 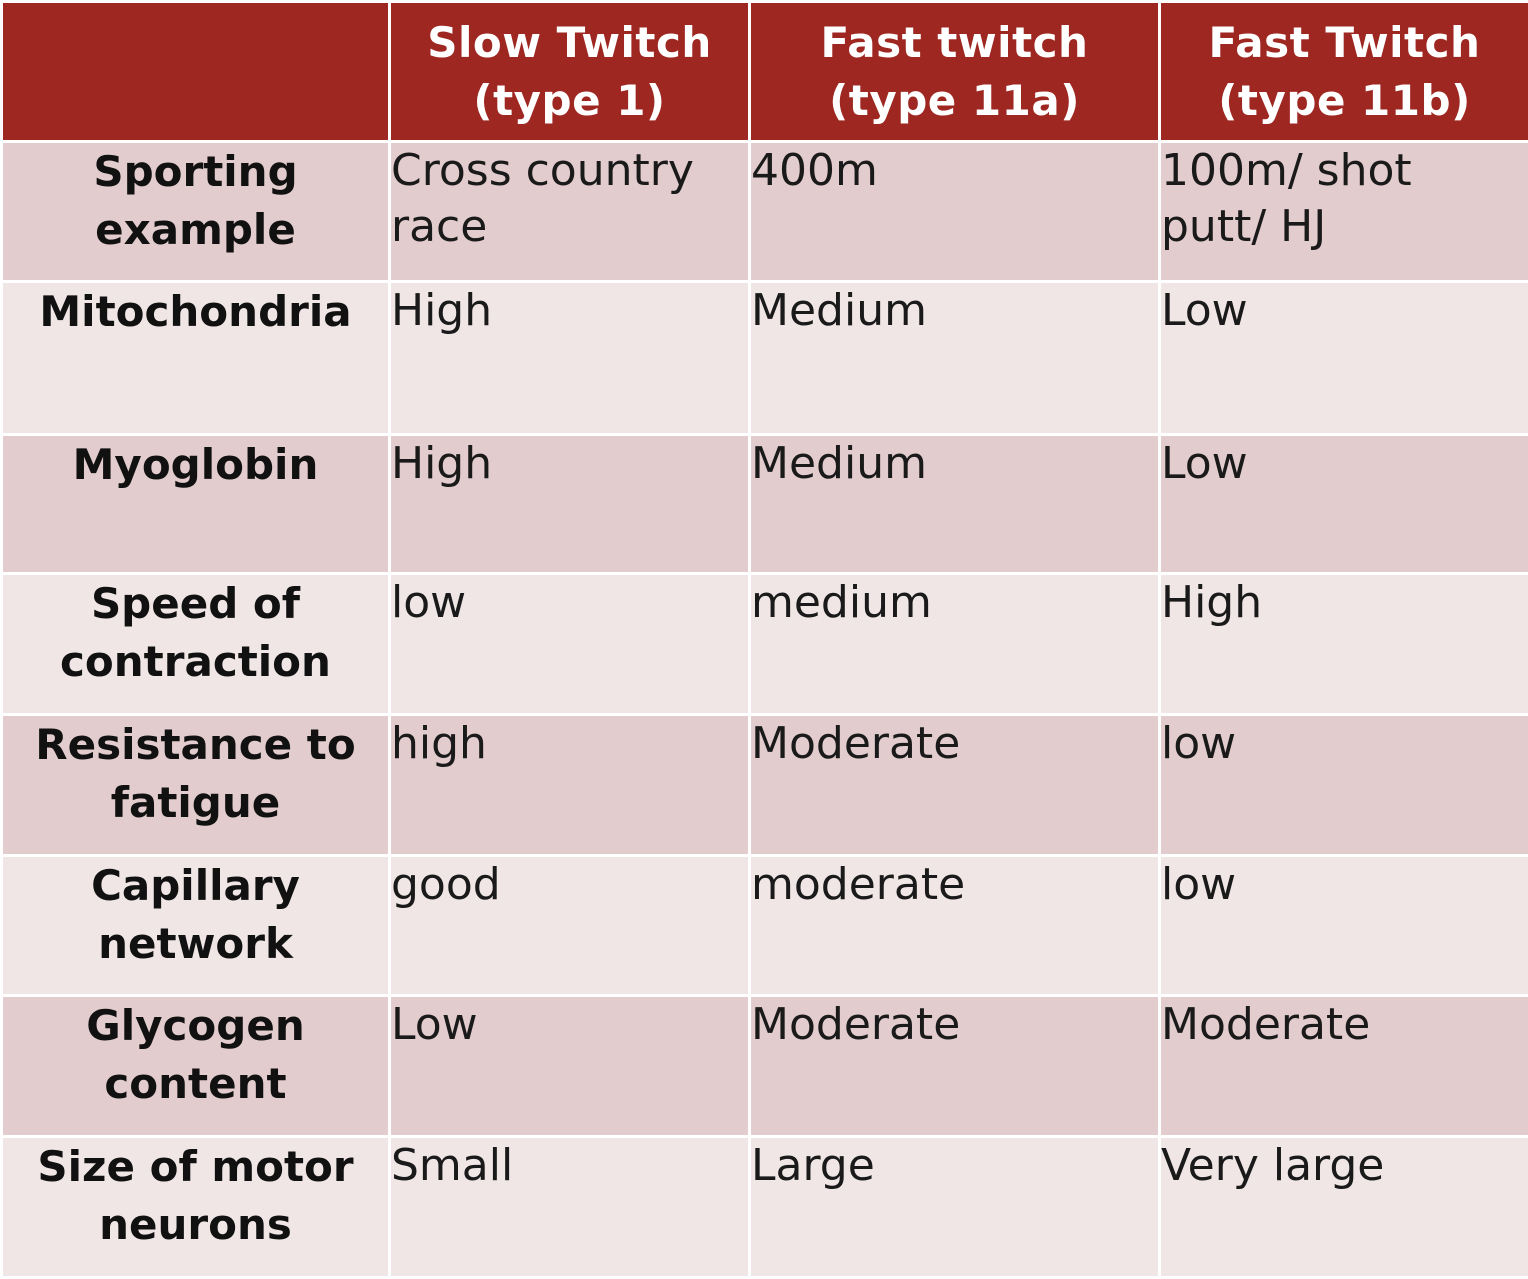 I want to click on row-label: Size of motor neurons, so click(x=196, y=1207).